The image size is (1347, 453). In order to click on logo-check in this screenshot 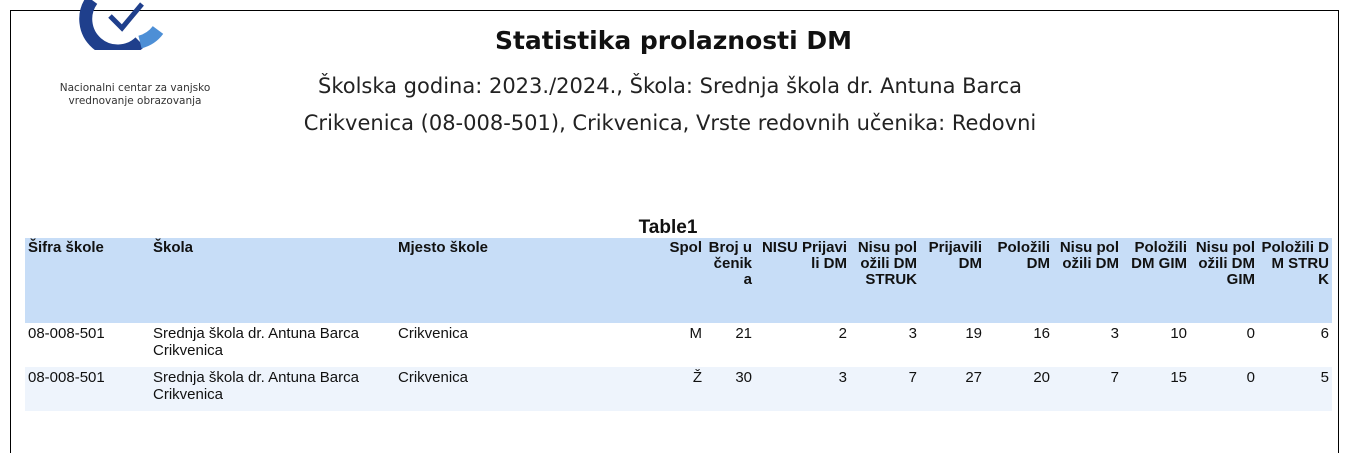, I will do `click(126, 17)`.